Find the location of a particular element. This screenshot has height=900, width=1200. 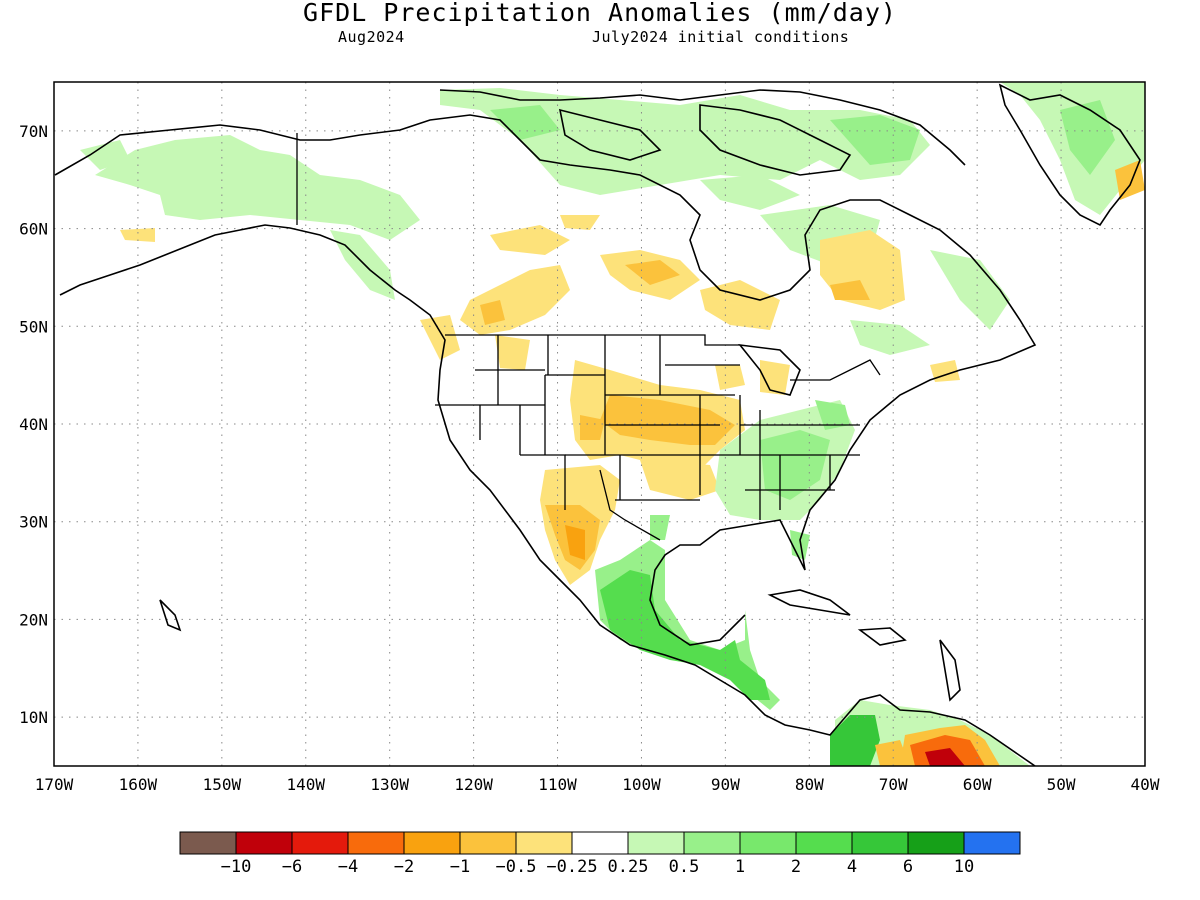

colorbar-label: 10 is located at coordinates (964, 867).